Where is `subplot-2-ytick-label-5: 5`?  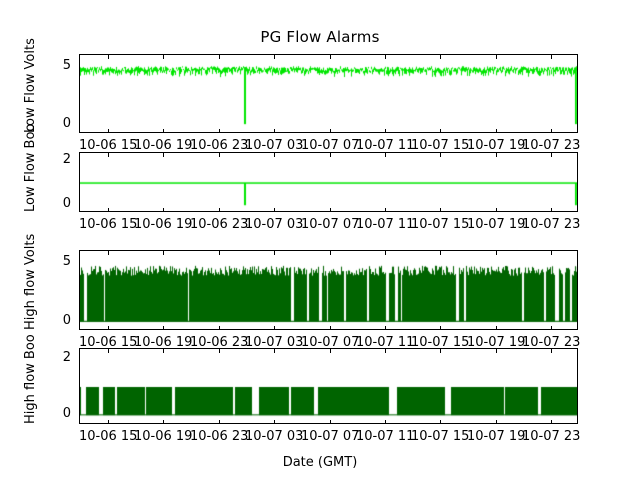 subplot-2-ytick-label-5: 5 is located at coordinates (66, 261).